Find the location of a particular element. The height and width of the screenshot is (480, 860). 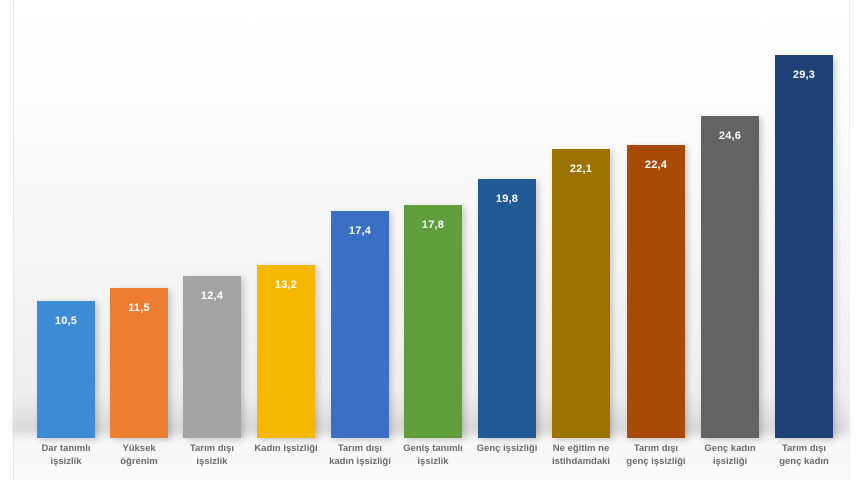

x-axis-label: Tarım dışı genç kadın is located at coordinates (804, 455).